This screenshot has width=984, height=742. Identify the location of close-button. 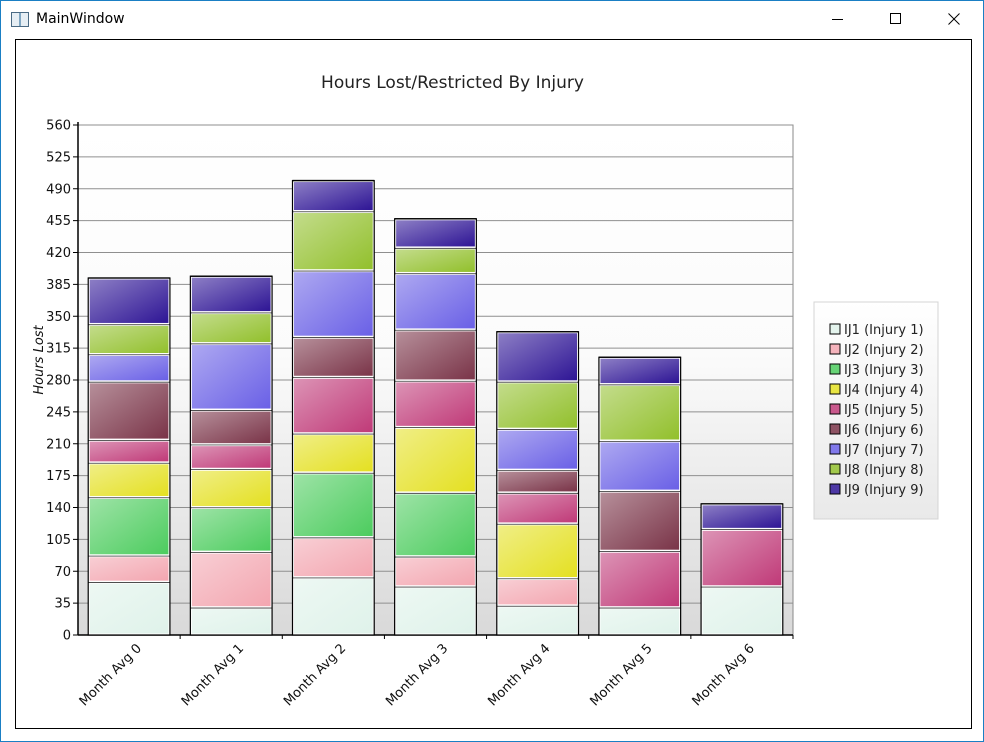
(954, 19).